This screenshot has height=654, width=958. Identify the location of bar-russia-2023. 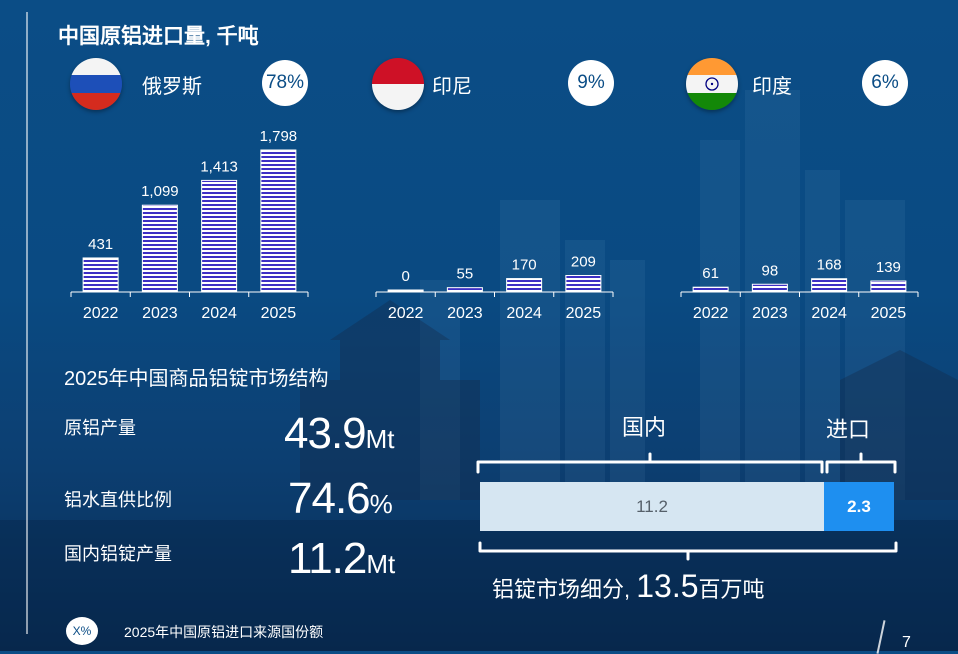
(159, 248).